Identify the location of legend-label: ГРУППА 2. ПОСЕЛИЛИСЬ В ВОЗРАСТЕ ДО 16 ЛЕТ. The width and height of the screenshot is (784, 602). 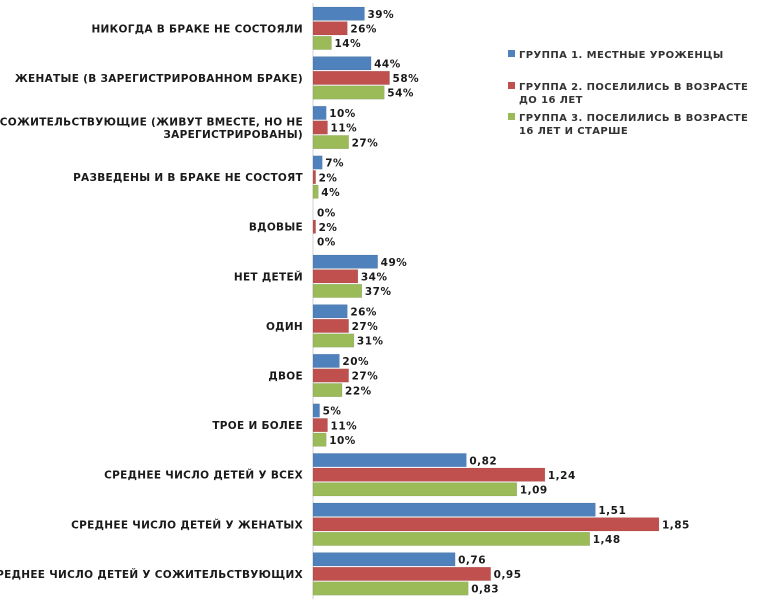
(633, 94).